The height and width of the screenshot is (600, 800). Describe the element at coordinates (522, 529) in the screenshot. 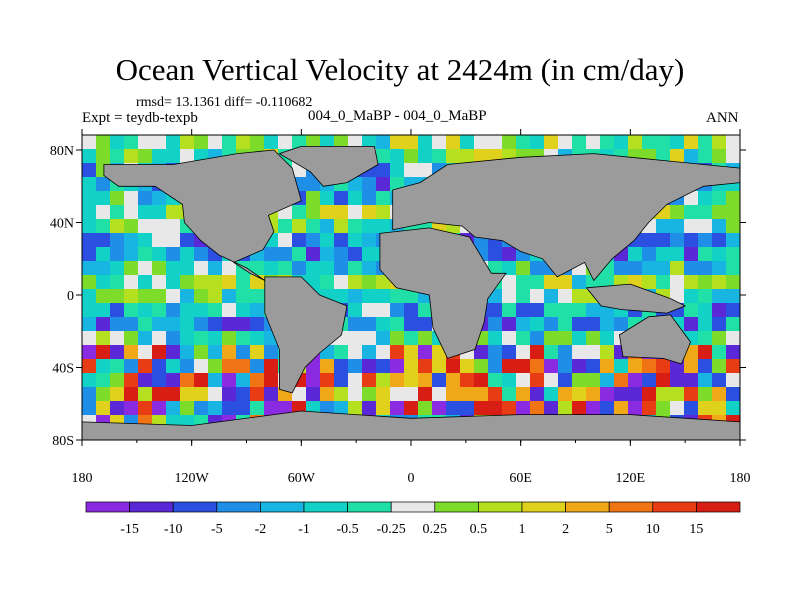

I see `colorbar-label: 1` at that location.